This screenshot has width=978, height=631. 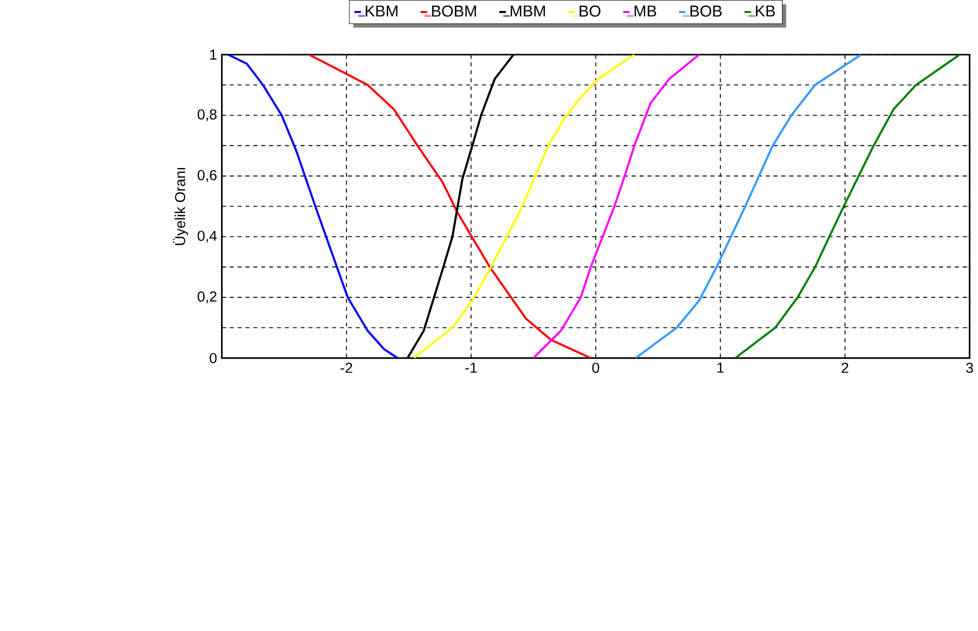 I want to click on legend-label: MBM, so click(x=527, y=11).